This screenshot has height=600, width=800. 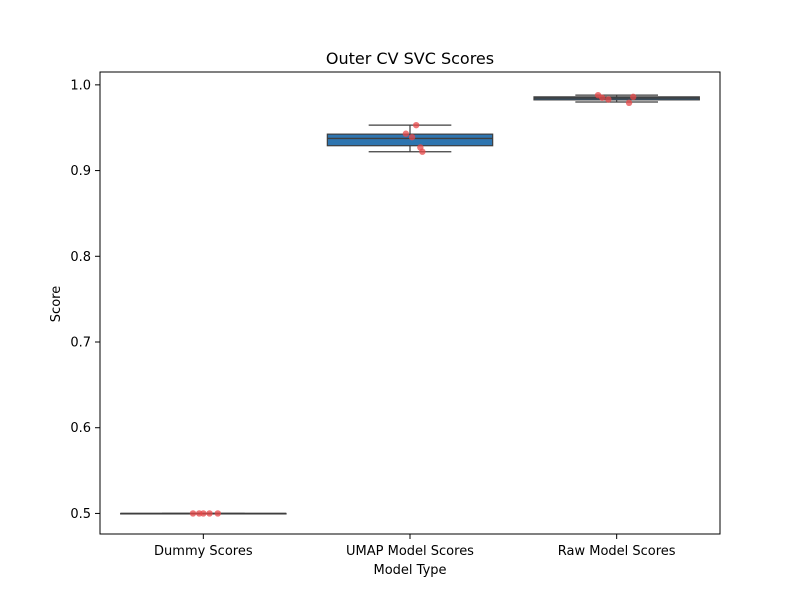 What do you see at coordinates (80, 257) in the screenshot?
I see `y-tick-label: 0.8` at bounding box center [80, 257].